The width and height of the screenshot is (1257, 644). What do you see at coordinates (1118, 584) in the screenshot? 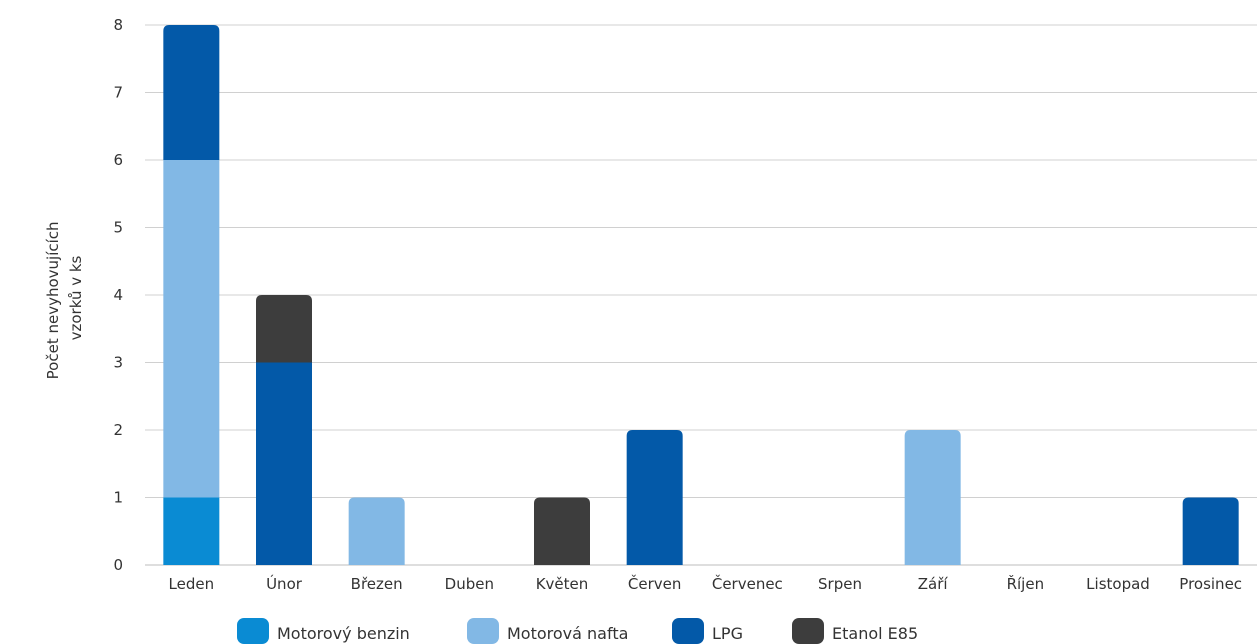
I see `x-tick-label: Listopad` at bounding box center [1118, 584].